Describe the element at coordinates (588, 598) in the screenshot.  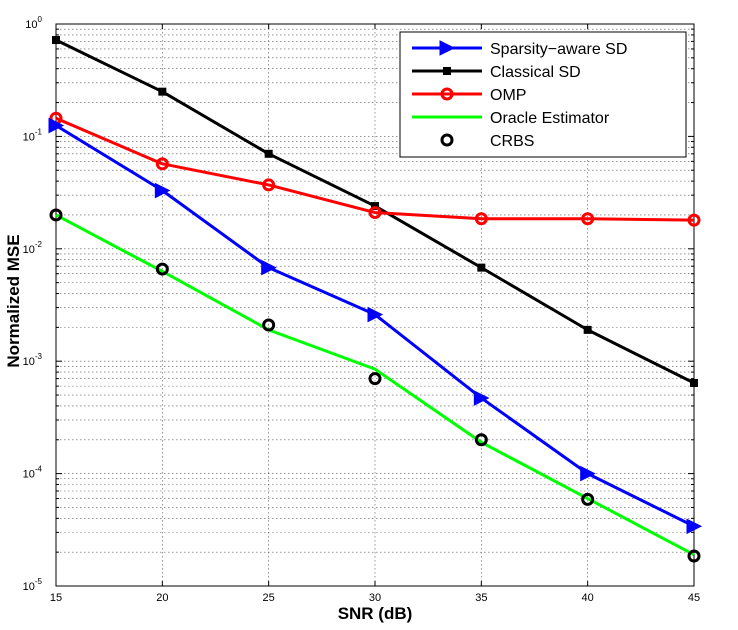
I see `x-tick-label: 40` at that location.